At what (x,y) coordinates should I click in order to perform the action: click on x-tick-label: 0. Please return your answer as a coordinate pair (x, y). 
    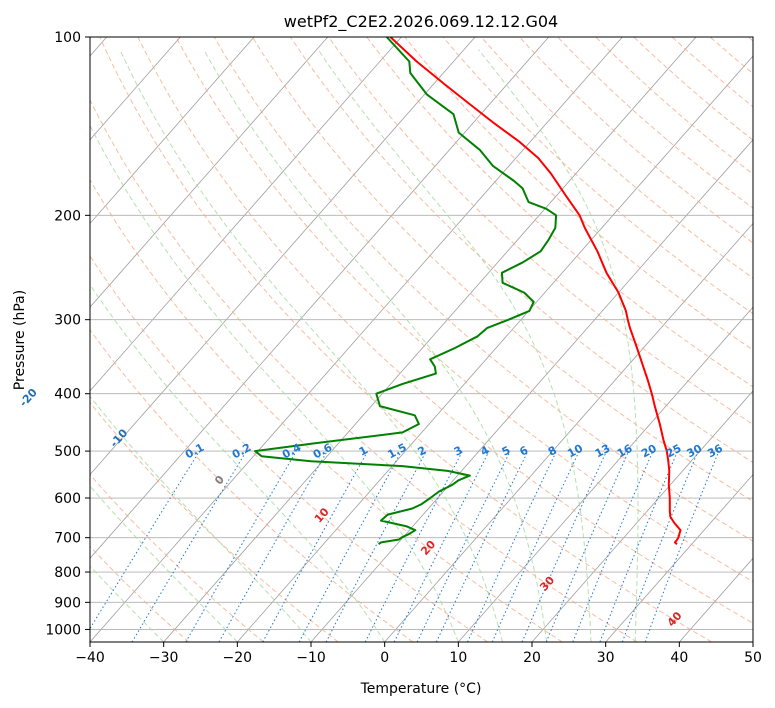
    Looking at the image, I should click on (384, 658).